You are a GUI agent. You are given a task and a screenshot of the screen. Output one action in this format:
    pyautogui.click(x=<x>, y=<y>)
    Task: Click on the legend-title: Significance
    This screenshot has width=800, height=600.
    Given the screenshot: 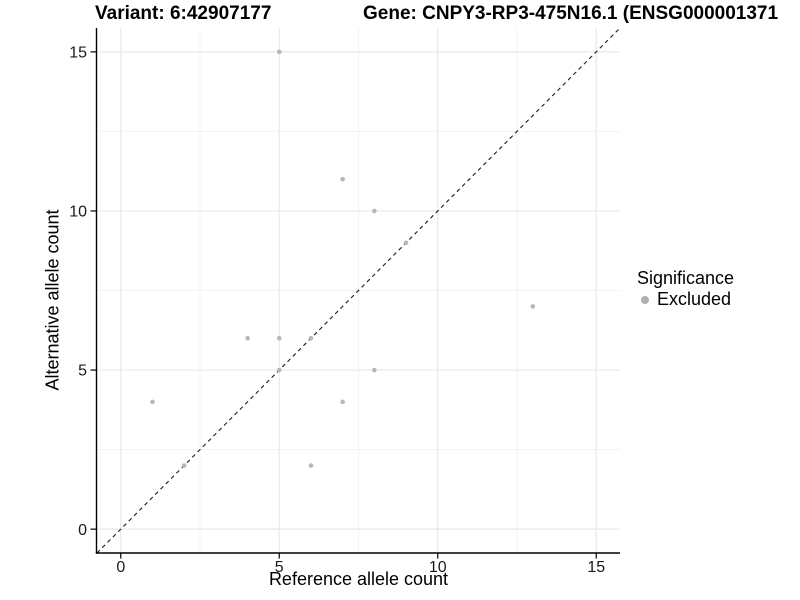 What is the action you would take?
    pyautogui.click(x=686, y=278)
    